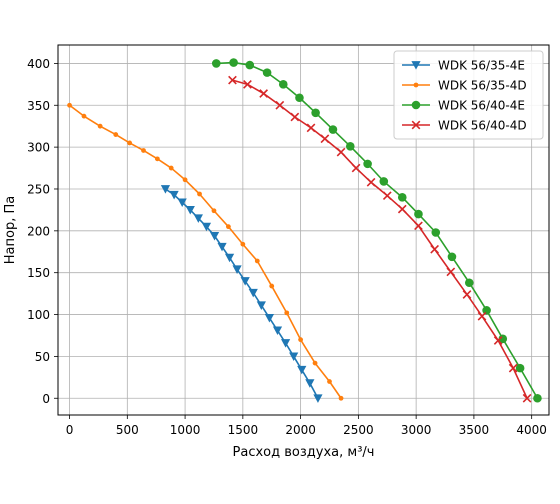 Image resolution: width=560 pixels, height=504 pixels. Describe the element at coordinates (42, 231) in the screenshot. I see `y-axis-ticks: 0 50 100 150 200 250 300 350 400` at that location.